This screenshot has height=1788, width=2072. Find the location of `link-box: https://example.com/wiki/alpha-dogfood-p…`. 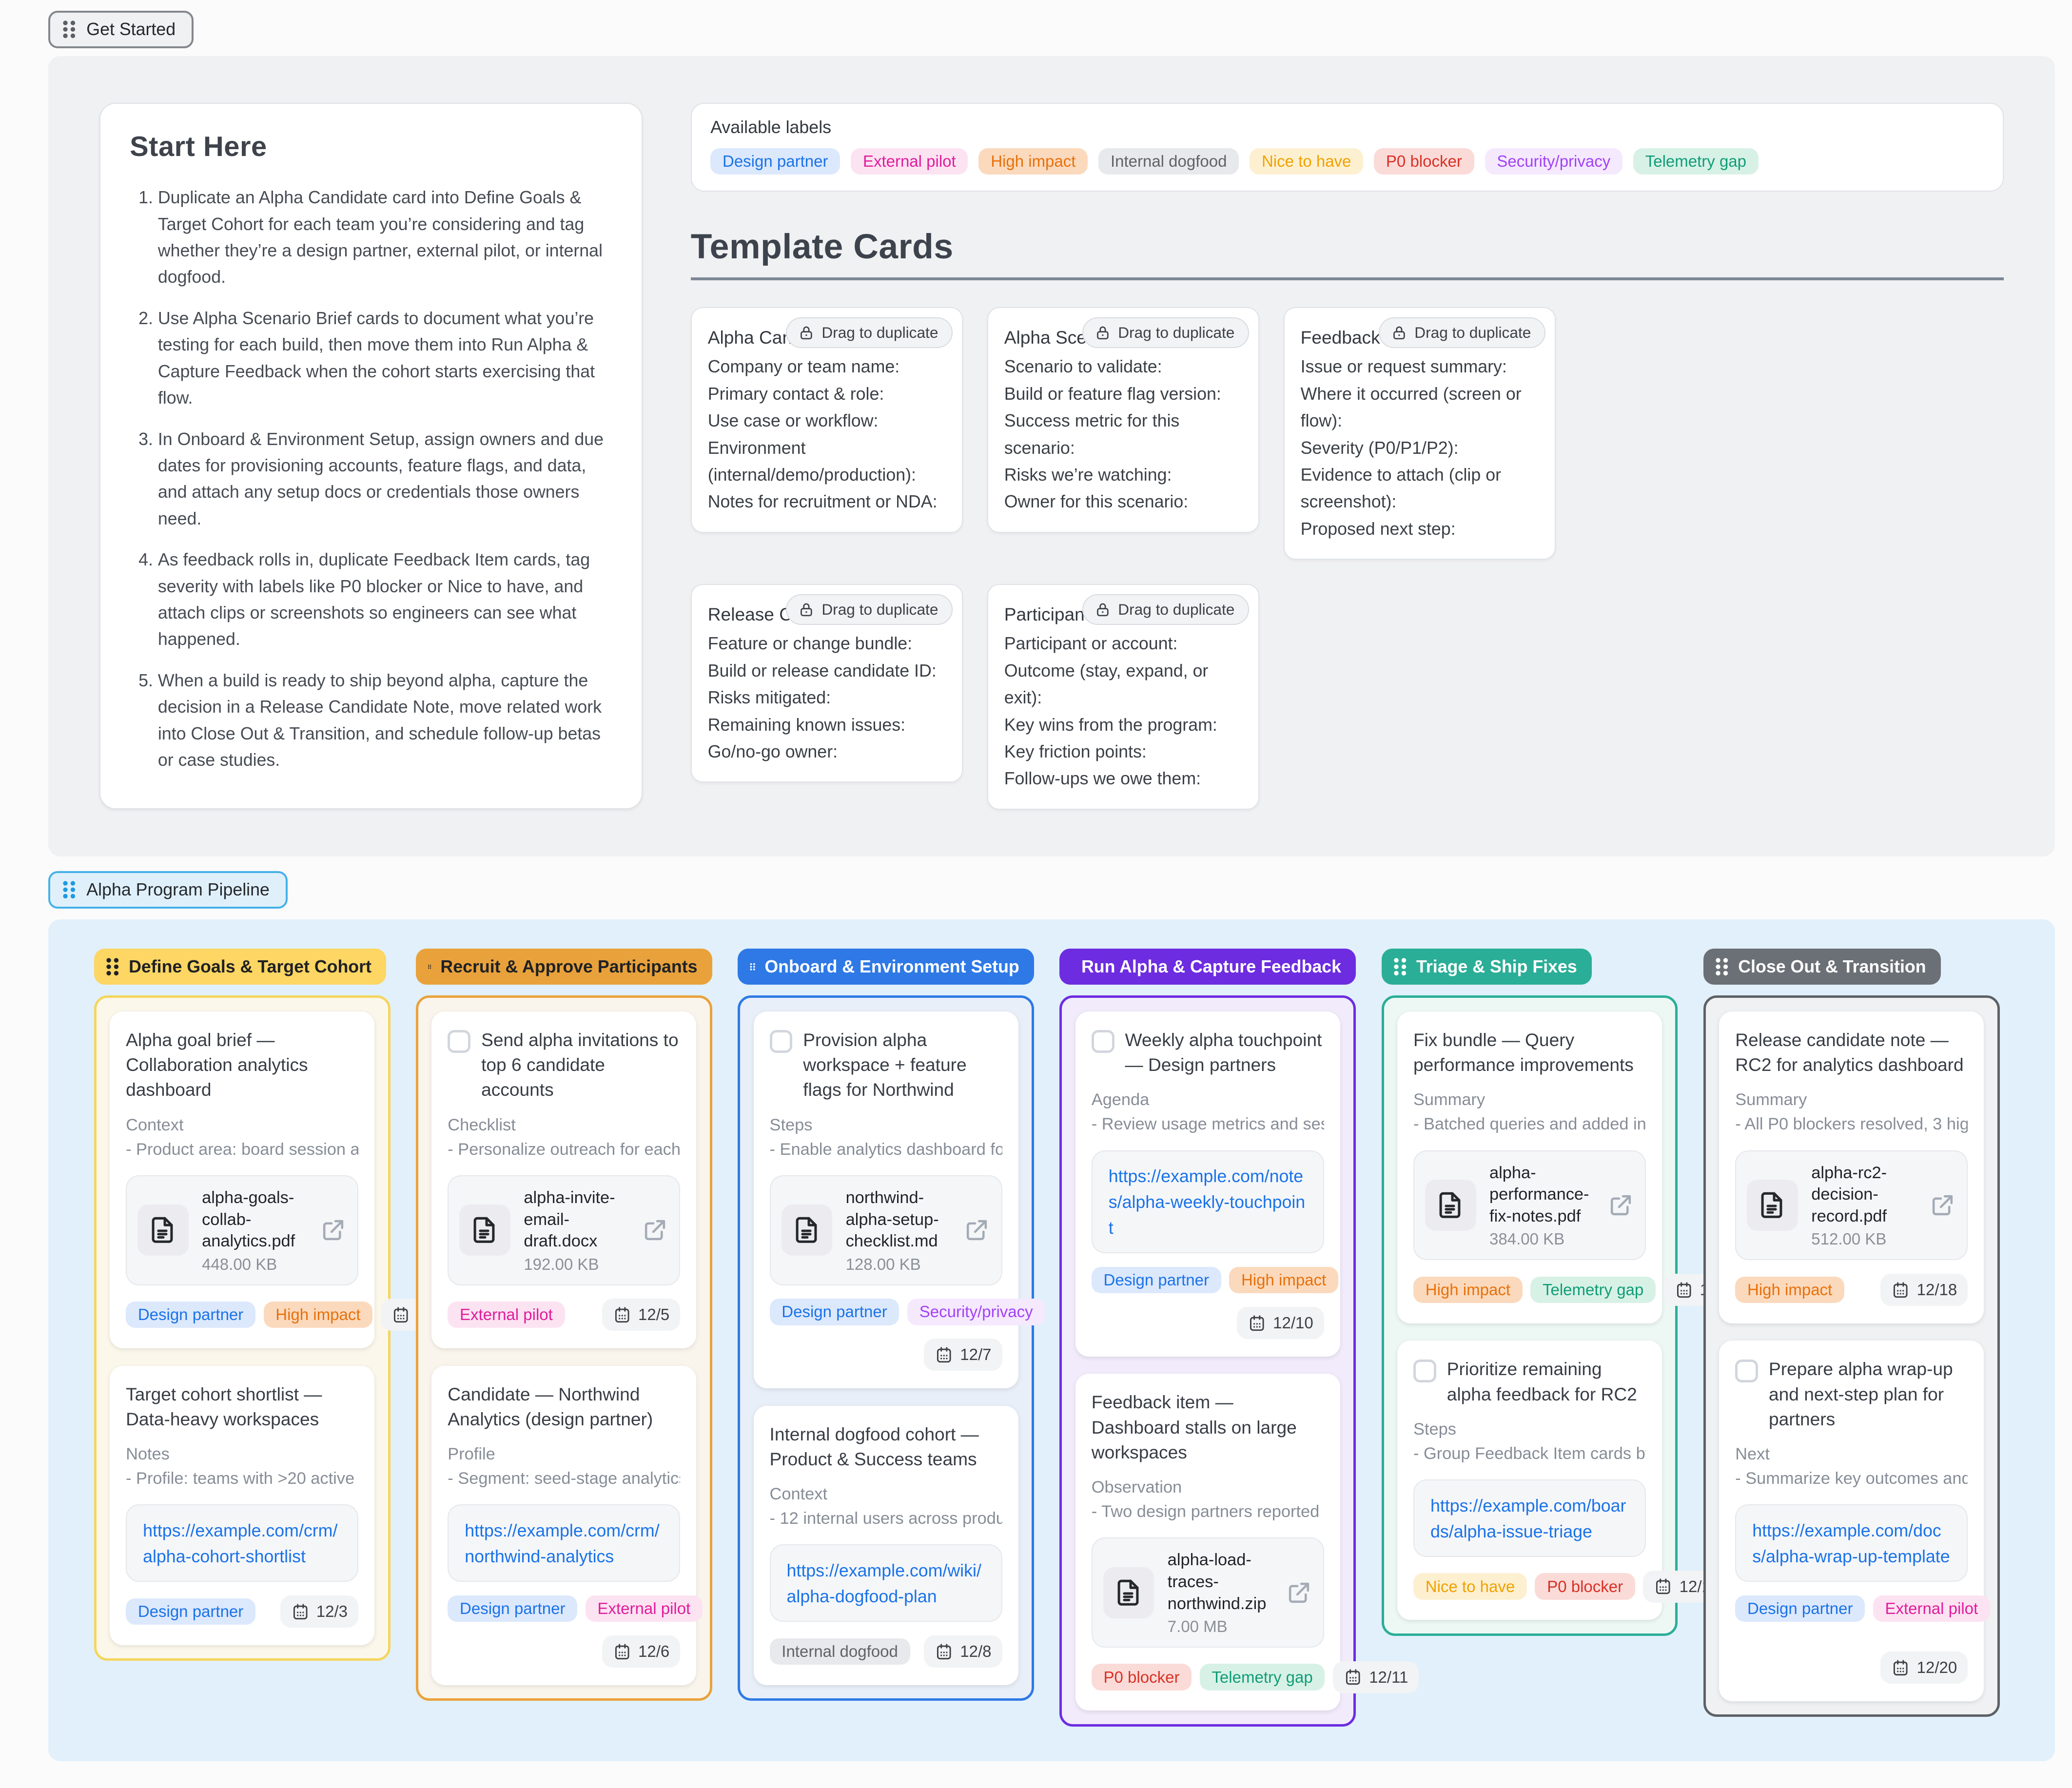

link-box: https://example.com/wiki/alpha-dogfood-p… is located at coordinates (885, 1583).